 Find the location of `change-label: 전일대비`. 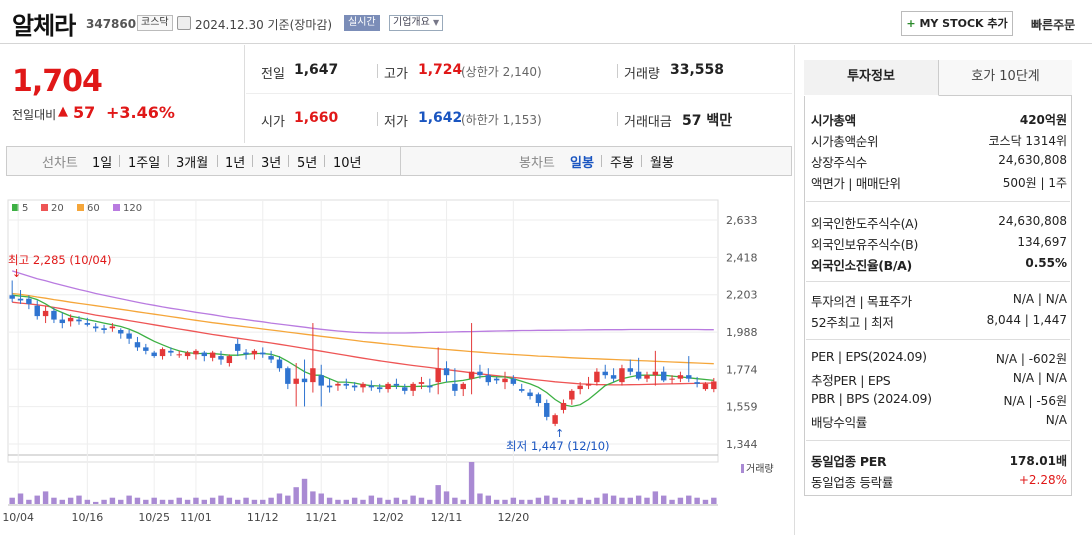

change-label: 전일대비 is located at coordinates (34, 115).